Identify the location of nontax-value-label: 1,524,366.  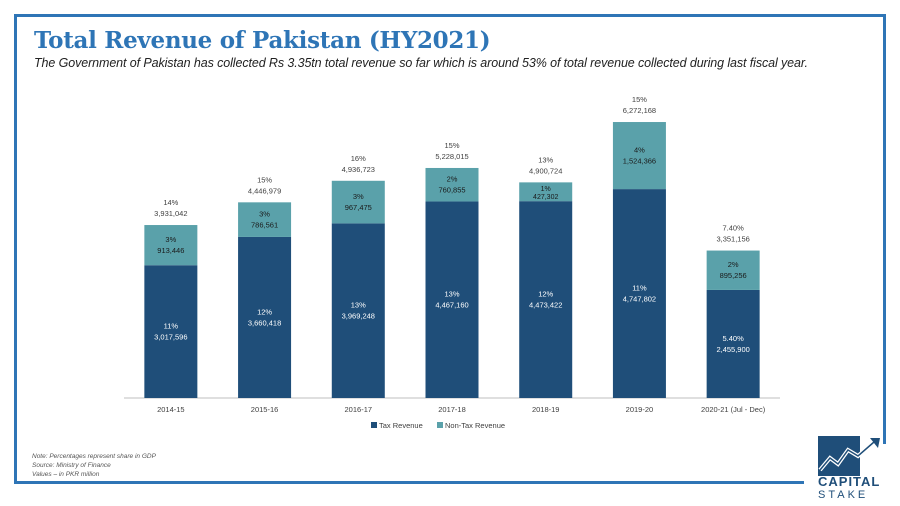
(639, 161).